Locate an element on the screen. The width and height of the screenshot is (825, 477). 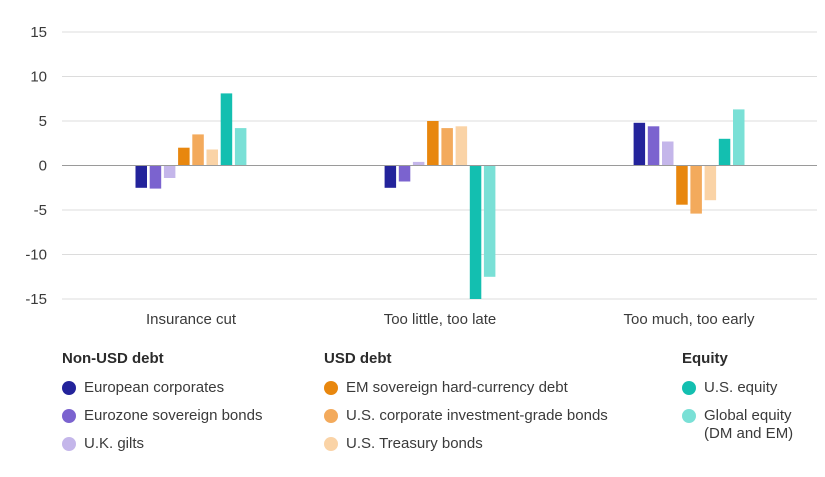
legend-label: Eurozone sovereign bonds is located at coordinates (173, 415).